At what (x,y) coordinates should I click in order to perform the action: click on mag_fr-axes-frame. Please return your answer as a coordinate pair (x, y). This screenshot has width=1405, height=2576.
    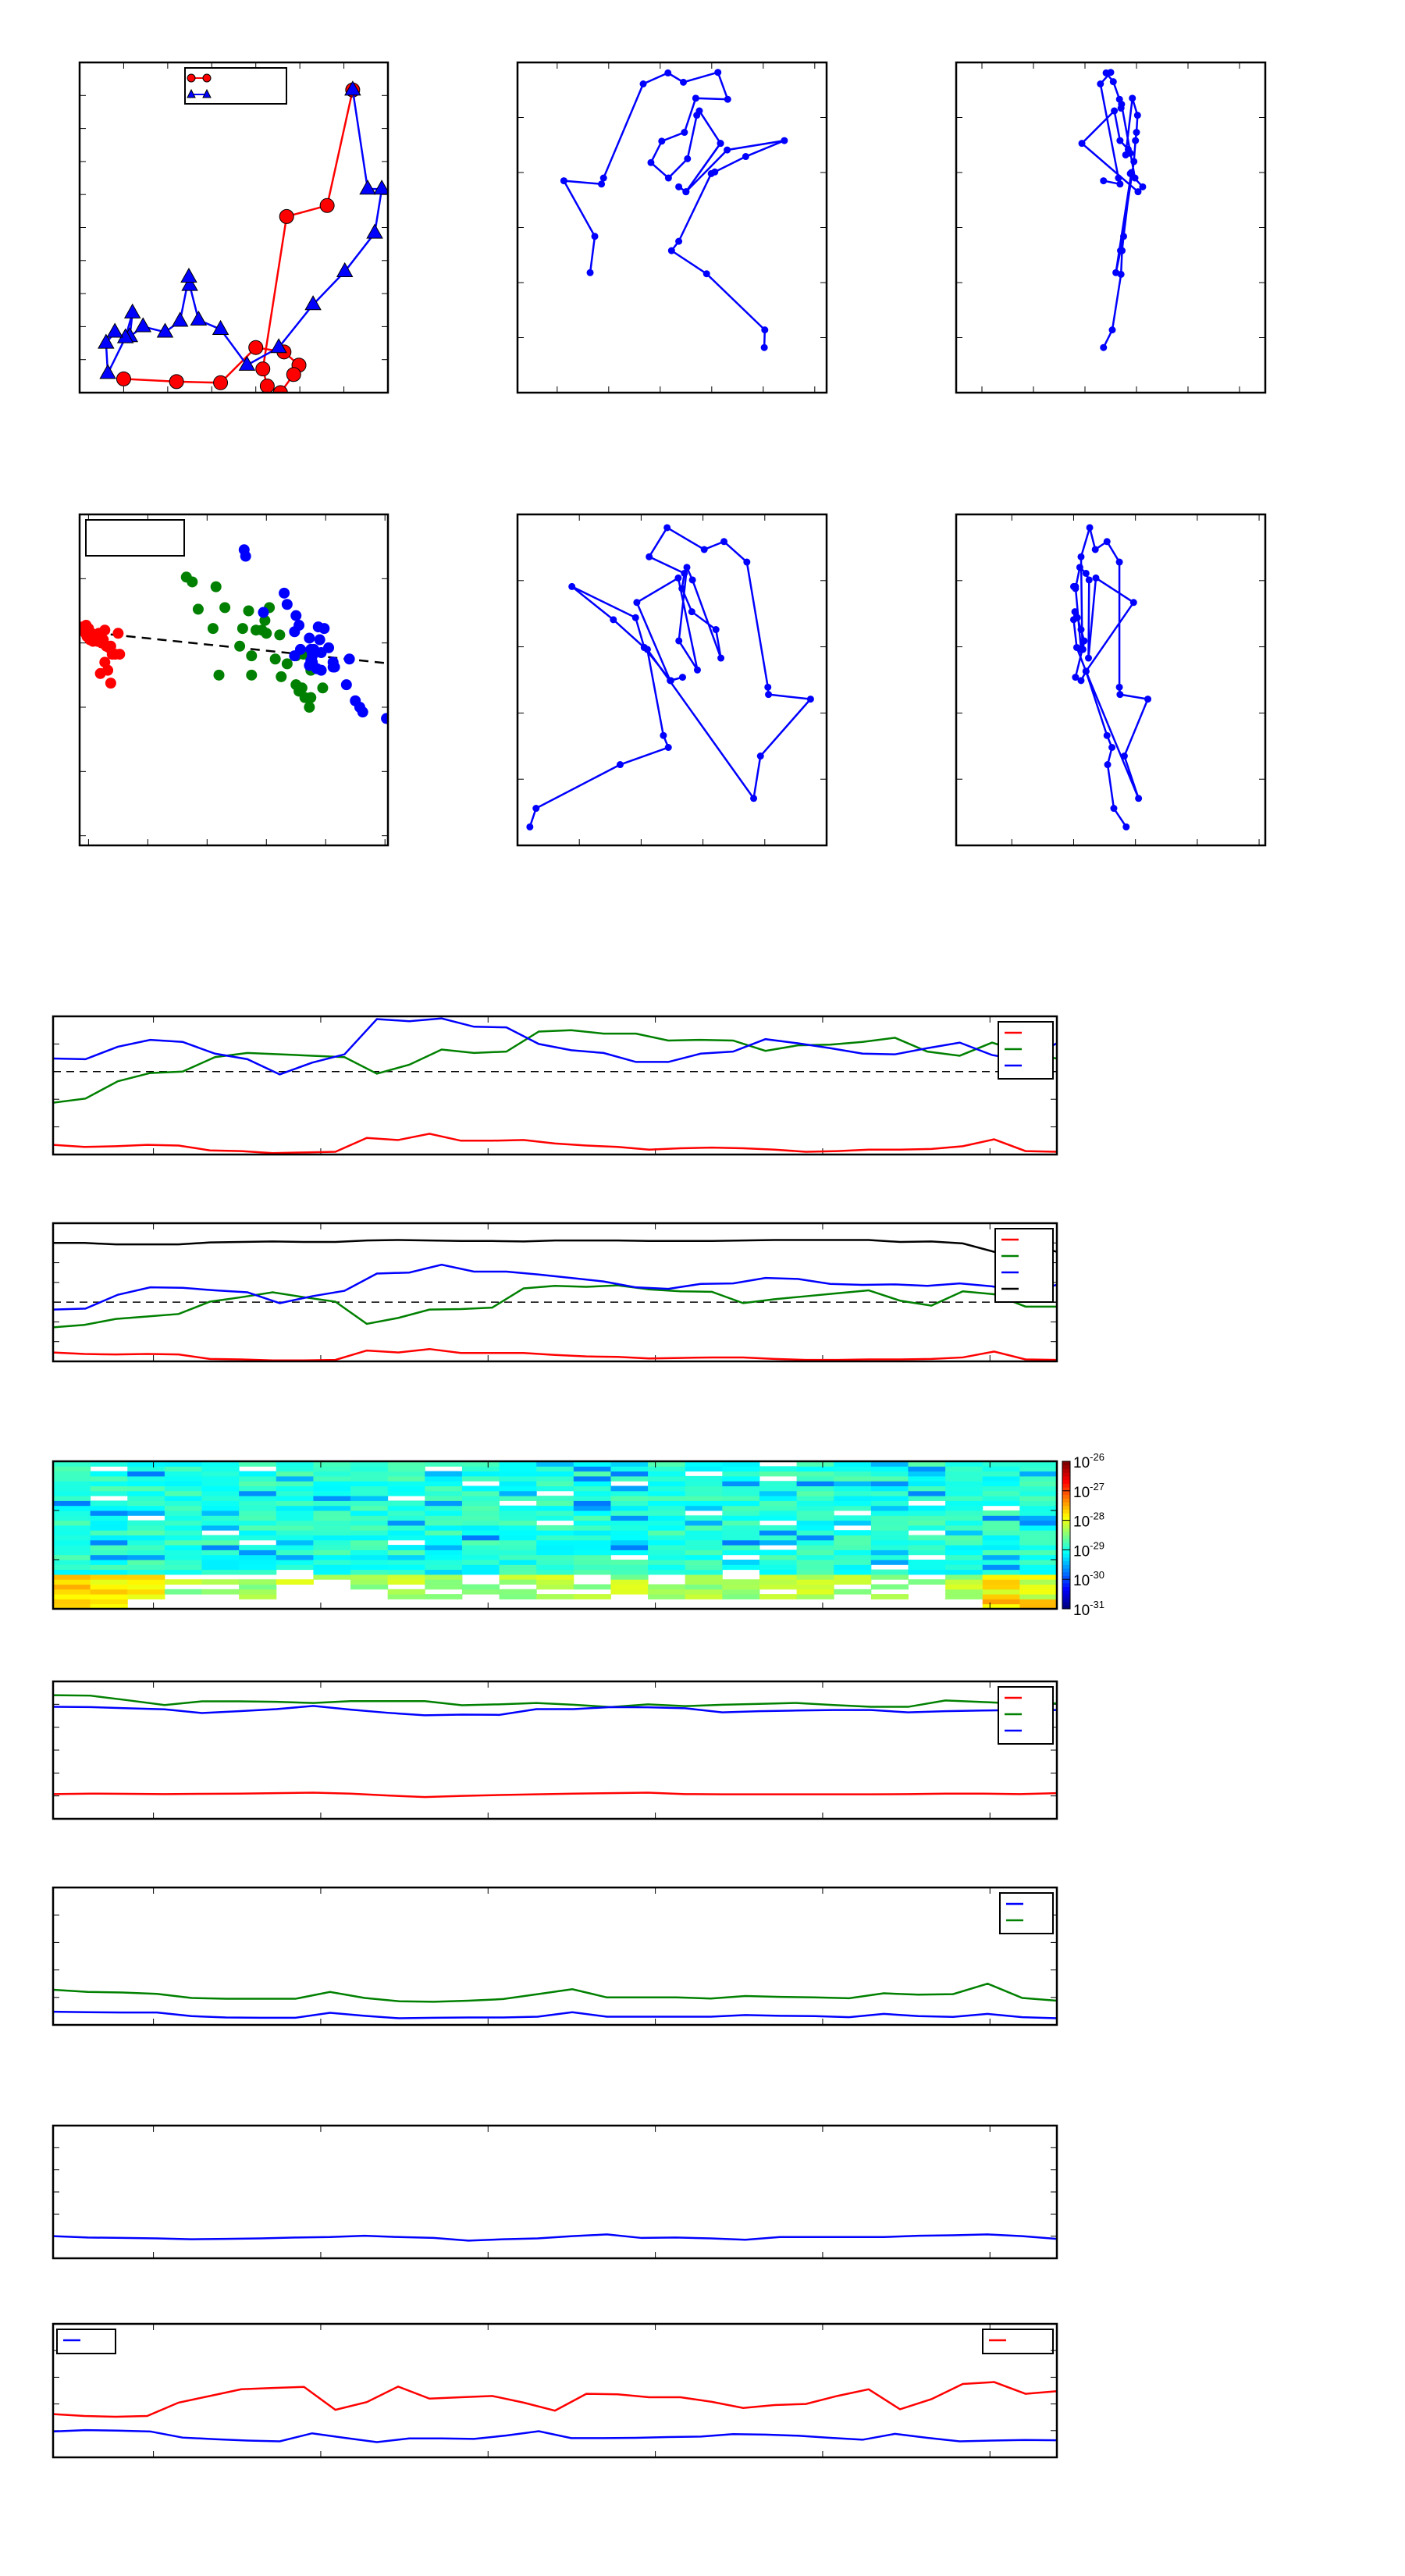
    Looking at the image, I should click on (555, 1292).